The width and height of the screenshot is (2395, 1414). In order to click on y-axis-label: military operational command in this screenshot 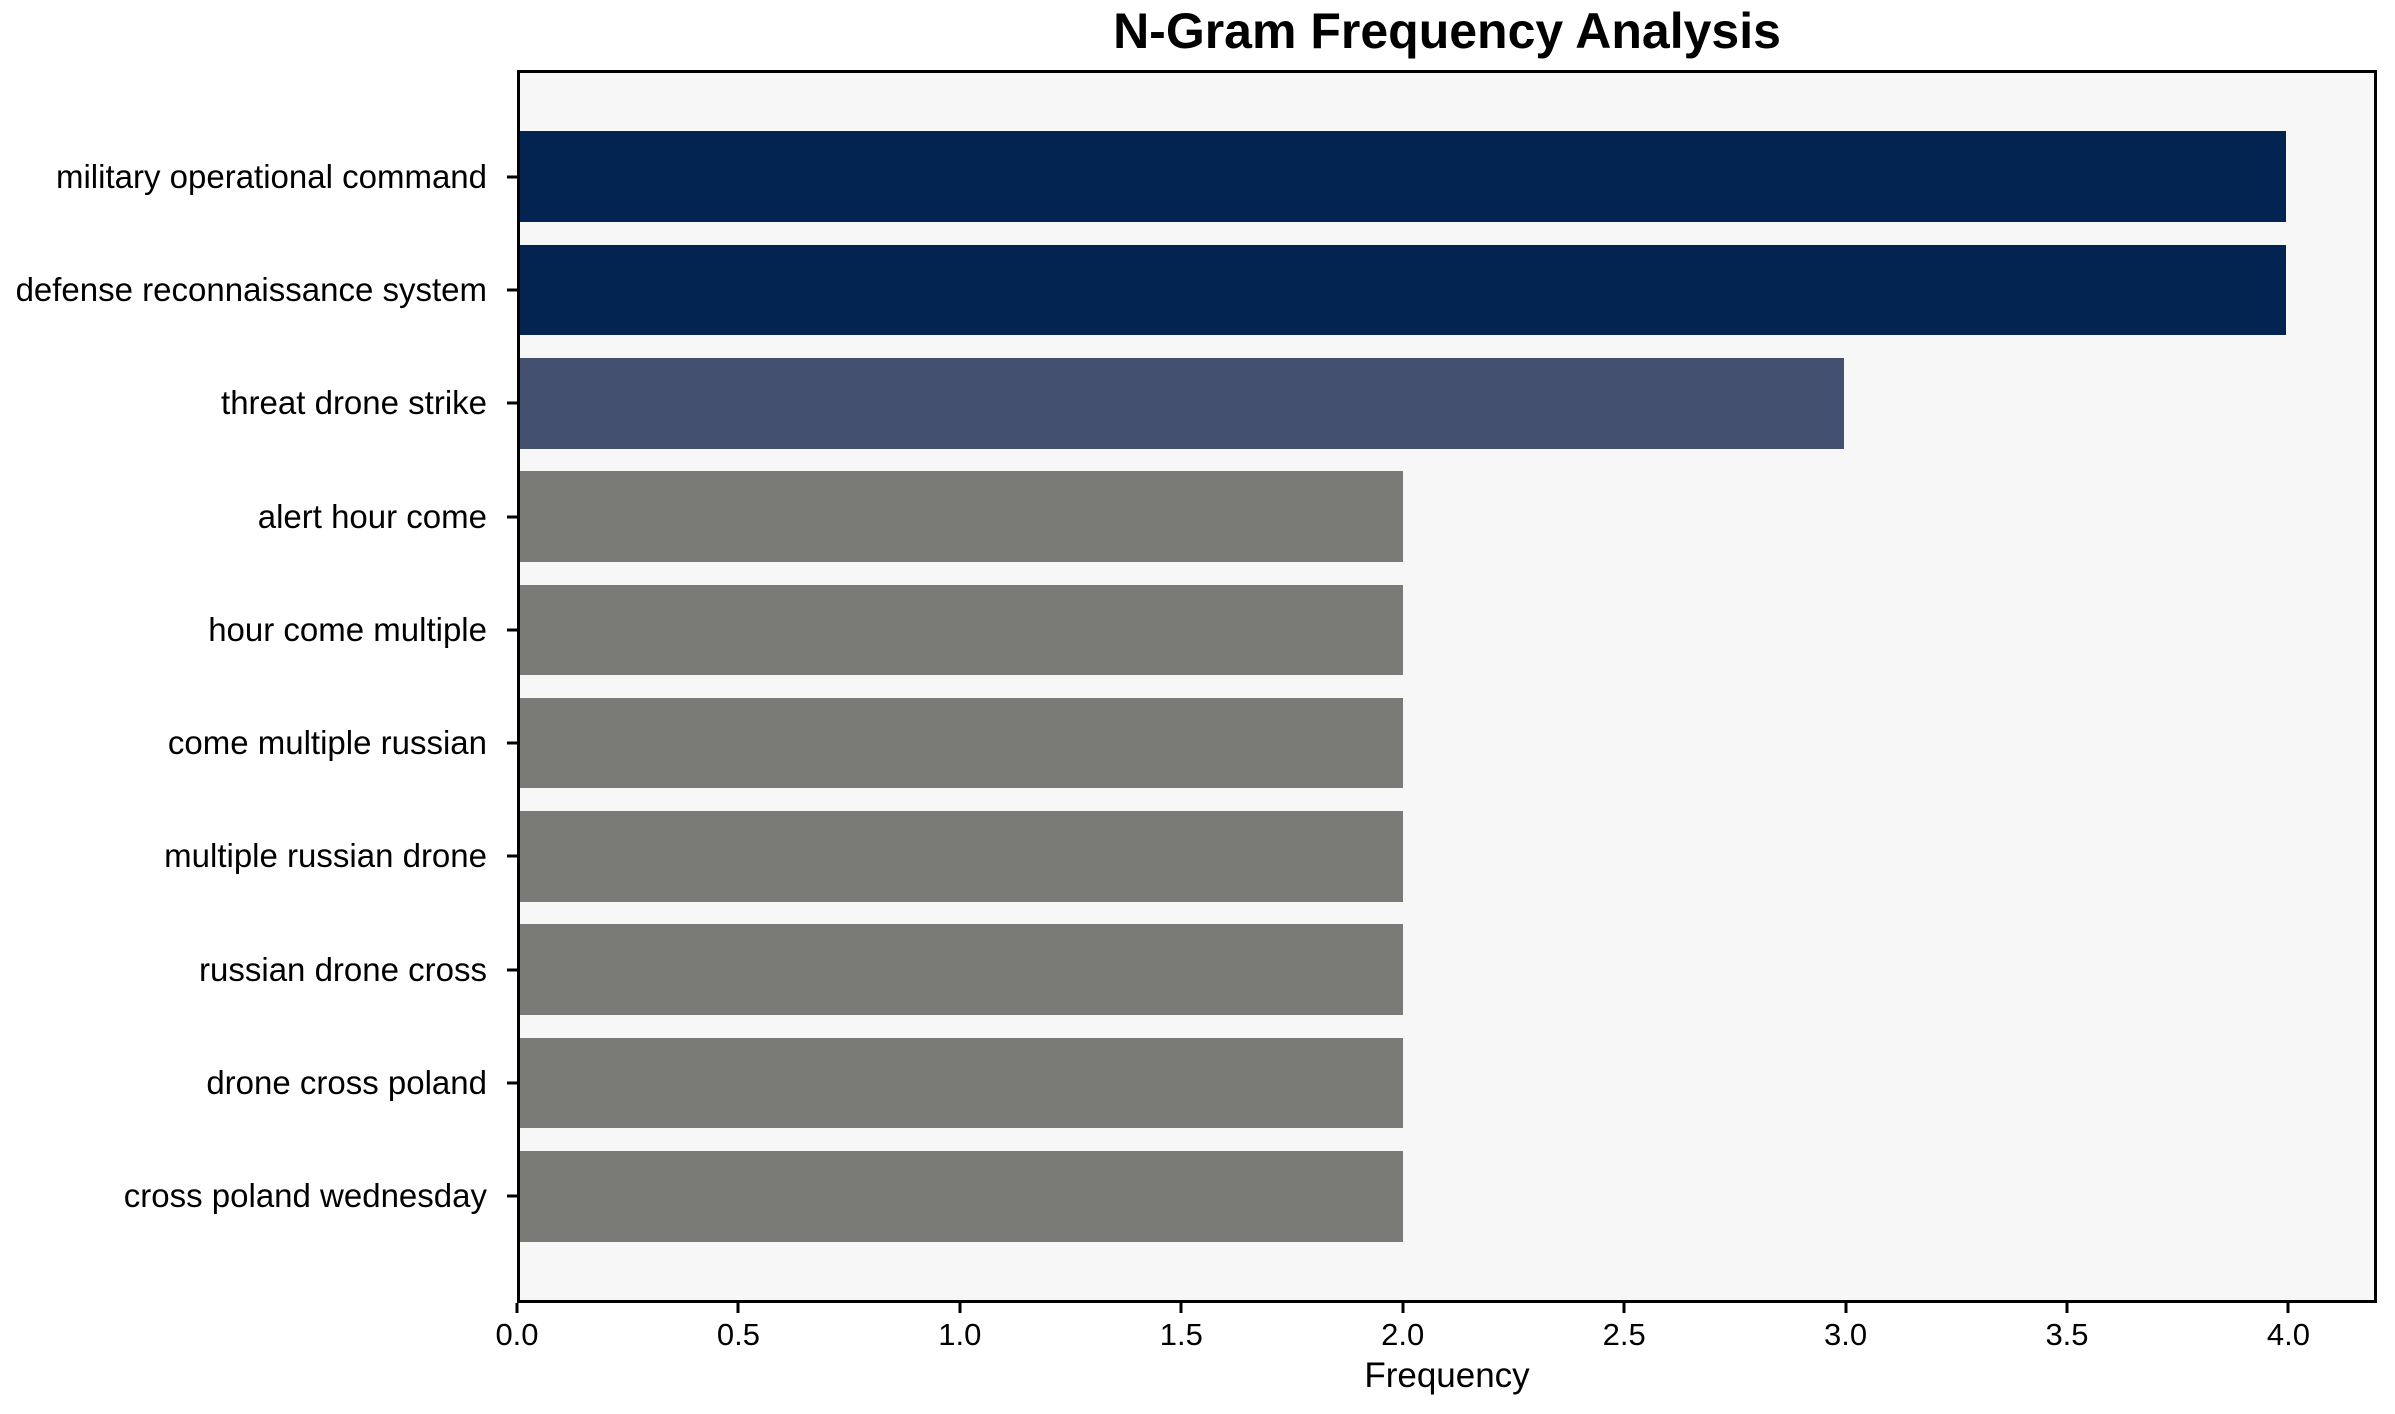, I will do `click(271, 176)`.